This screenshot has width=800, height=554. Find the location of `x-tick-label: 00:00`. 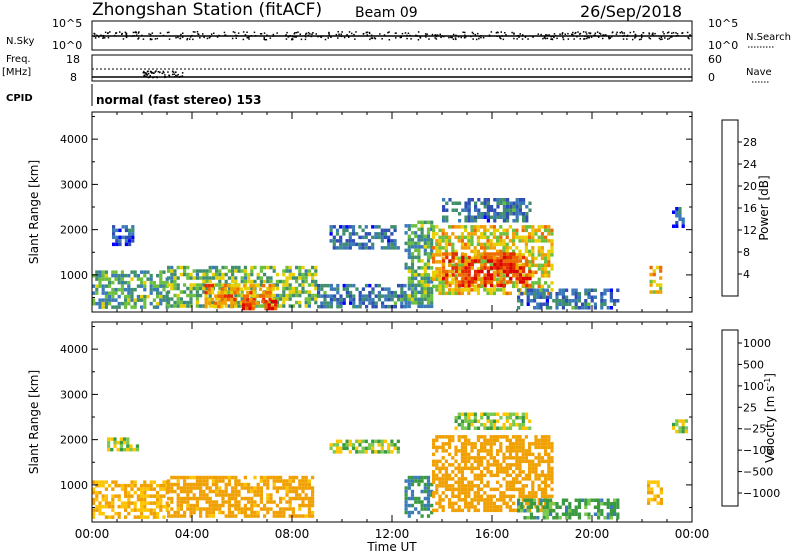

x-tick-label: 00:00 is located at coordinates (92, 534).